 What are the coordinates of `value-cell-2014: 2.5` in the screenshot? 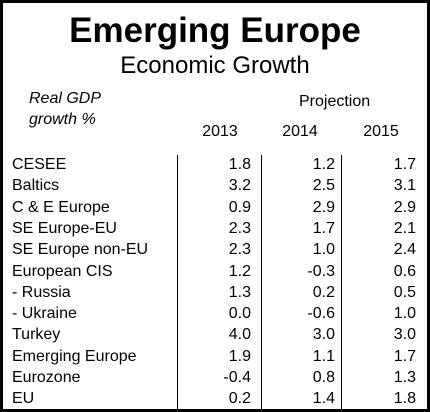 It's located at (323, 186).